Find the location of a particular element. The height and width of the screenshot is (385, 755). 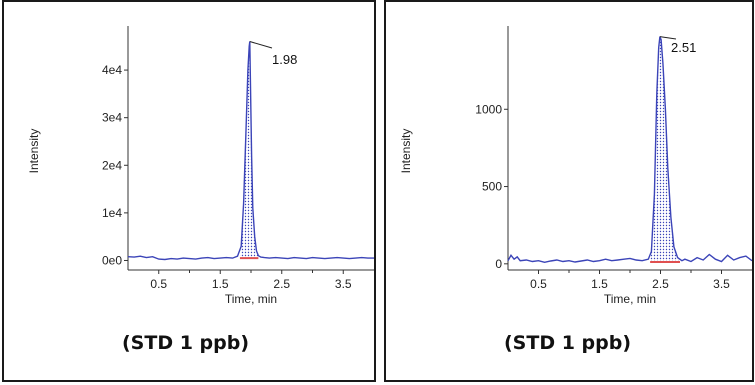

peak-label: 2.51 is located at coordinates (683, 47).